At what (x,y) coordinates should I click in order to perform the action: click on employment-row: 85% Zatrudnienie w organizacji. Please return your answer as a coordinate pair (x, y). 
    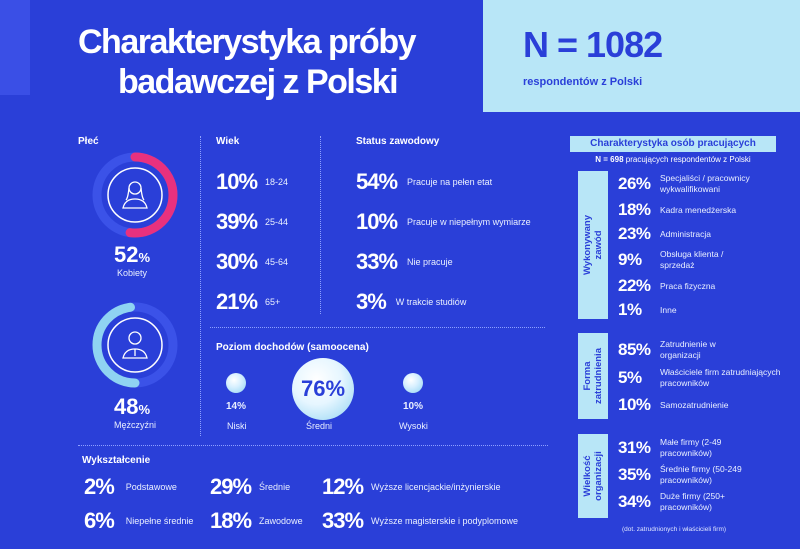
    Looking at the image, I should click on (667, 349).